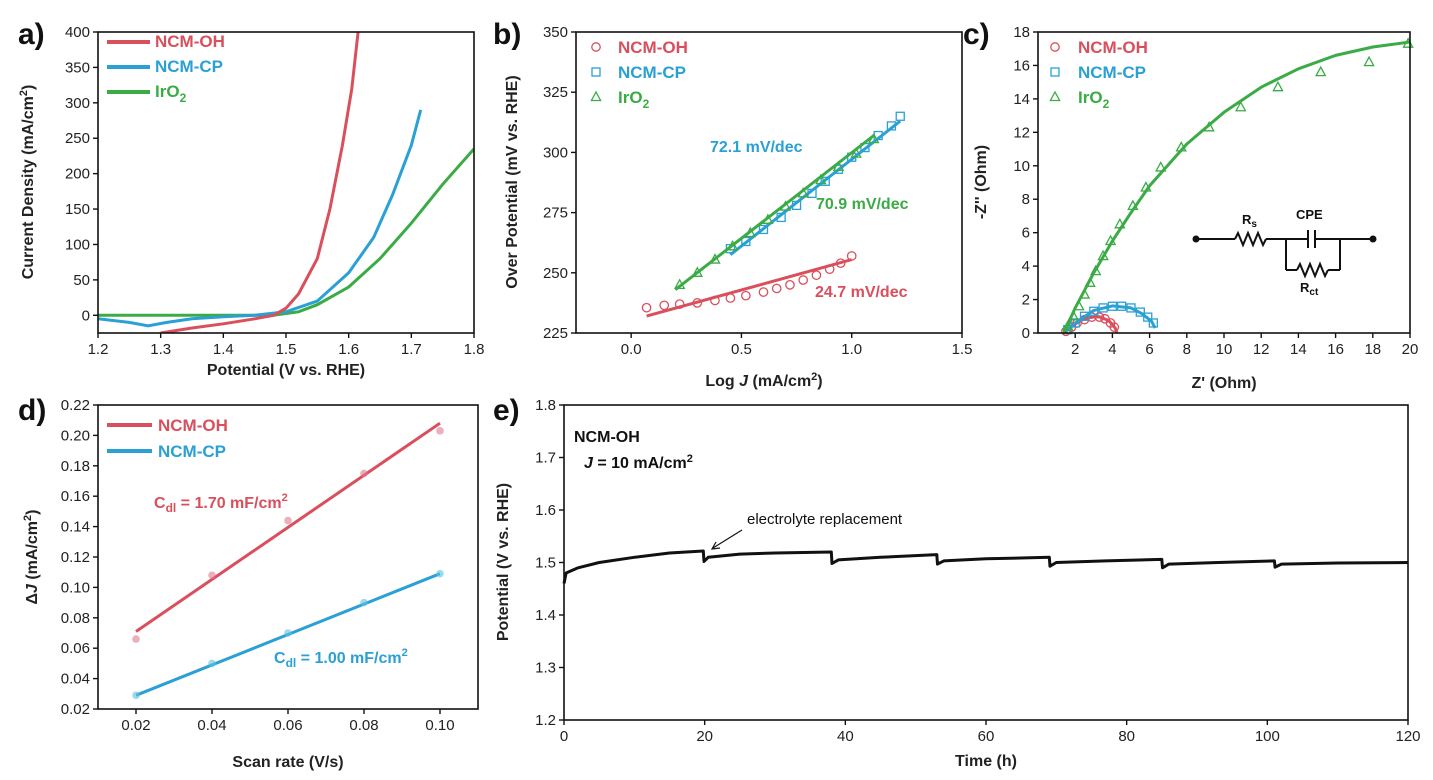 The width and height of the screenshot is (1433, 780). I want to click on panel-a-xtick-label: 1.7, so click(411, 349).